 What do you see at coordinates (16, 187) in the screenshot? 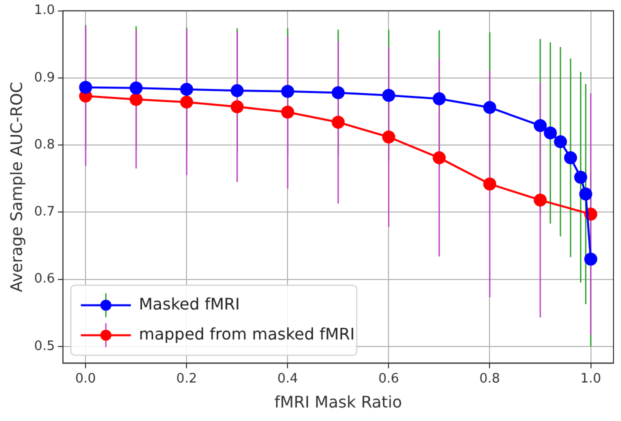
I see `y-axis-title: Average Sample AUC-ROC` at bounding box center [16, 187].